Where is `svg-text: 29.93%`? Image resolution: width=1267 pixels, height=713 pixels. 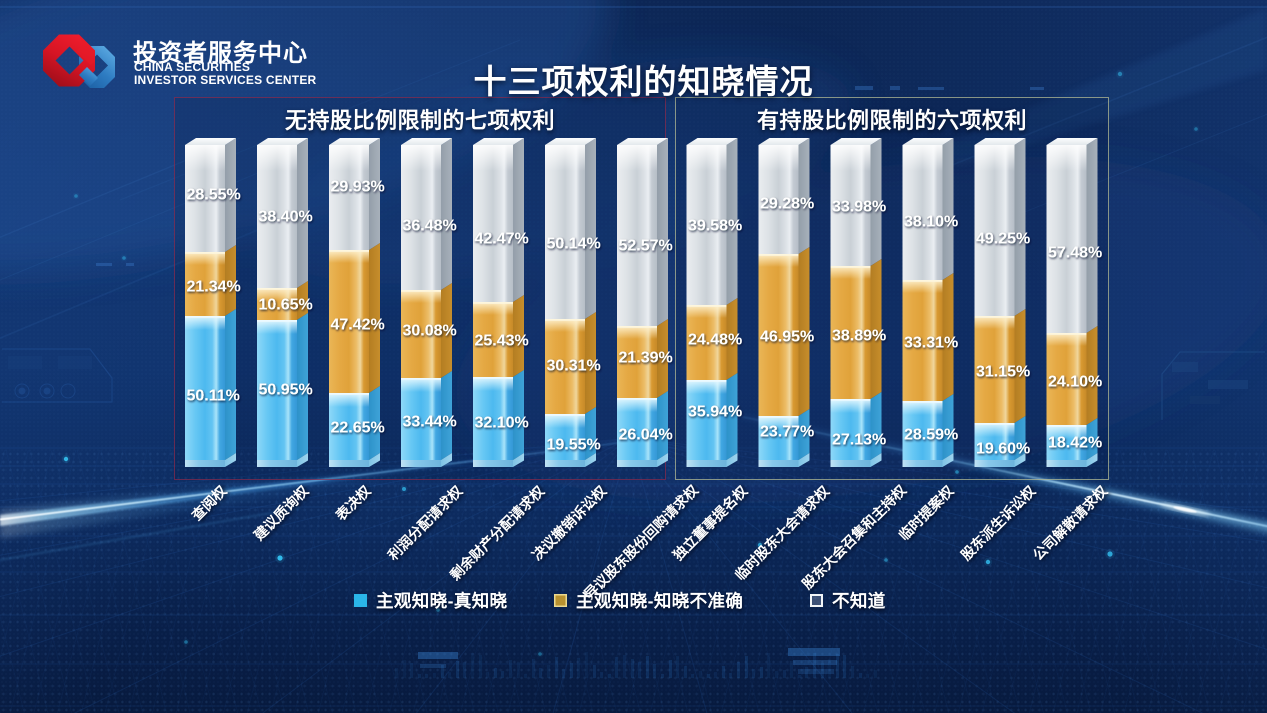 svg-text: 29.93% is located at coordinates (358, 187).